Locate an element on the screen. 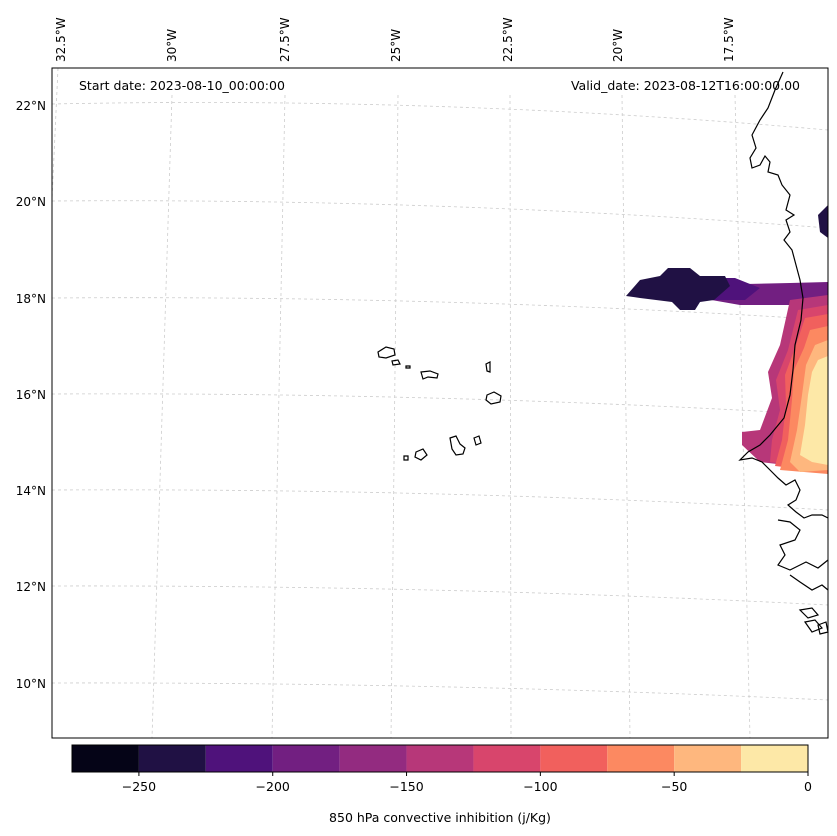 This screenshot has height=836, width=837. island-santiago is located at coordinates (457, 445).